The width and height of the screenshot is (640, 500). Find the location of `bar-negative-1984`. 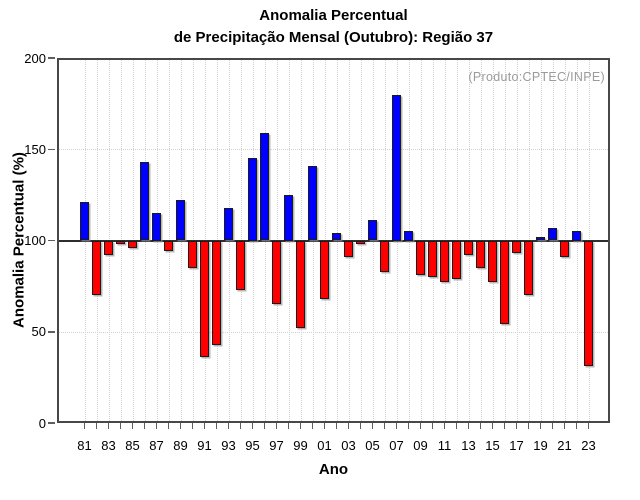

bar-negative-1984 is located at coordinates (120, 242).